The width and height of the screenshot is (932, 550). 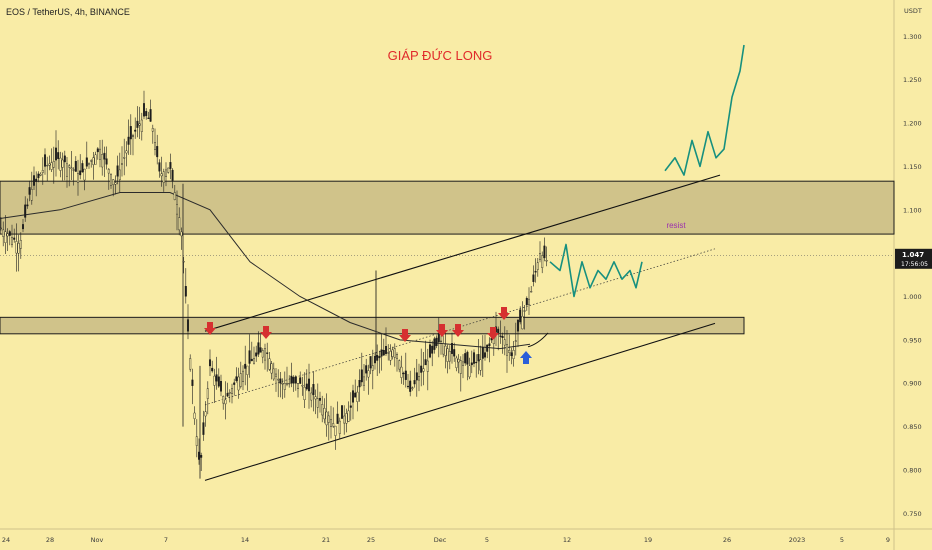 I want to click on last-price-value: 1.047, so click(x=913, y=255).